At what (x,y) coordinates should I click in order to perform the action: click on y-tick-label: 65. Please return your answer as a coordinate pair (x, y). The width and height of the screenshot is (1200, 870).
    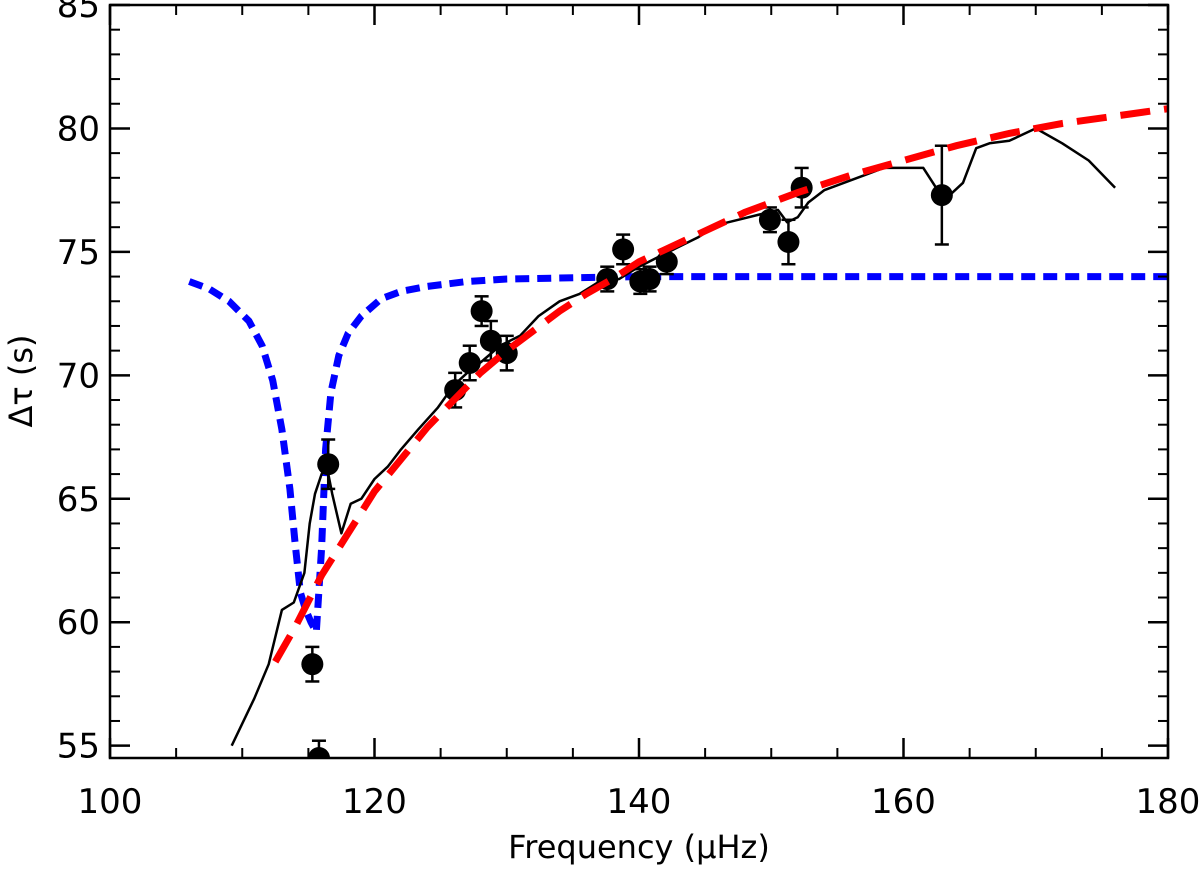
    Looking at the image, I should click on (78, 500).